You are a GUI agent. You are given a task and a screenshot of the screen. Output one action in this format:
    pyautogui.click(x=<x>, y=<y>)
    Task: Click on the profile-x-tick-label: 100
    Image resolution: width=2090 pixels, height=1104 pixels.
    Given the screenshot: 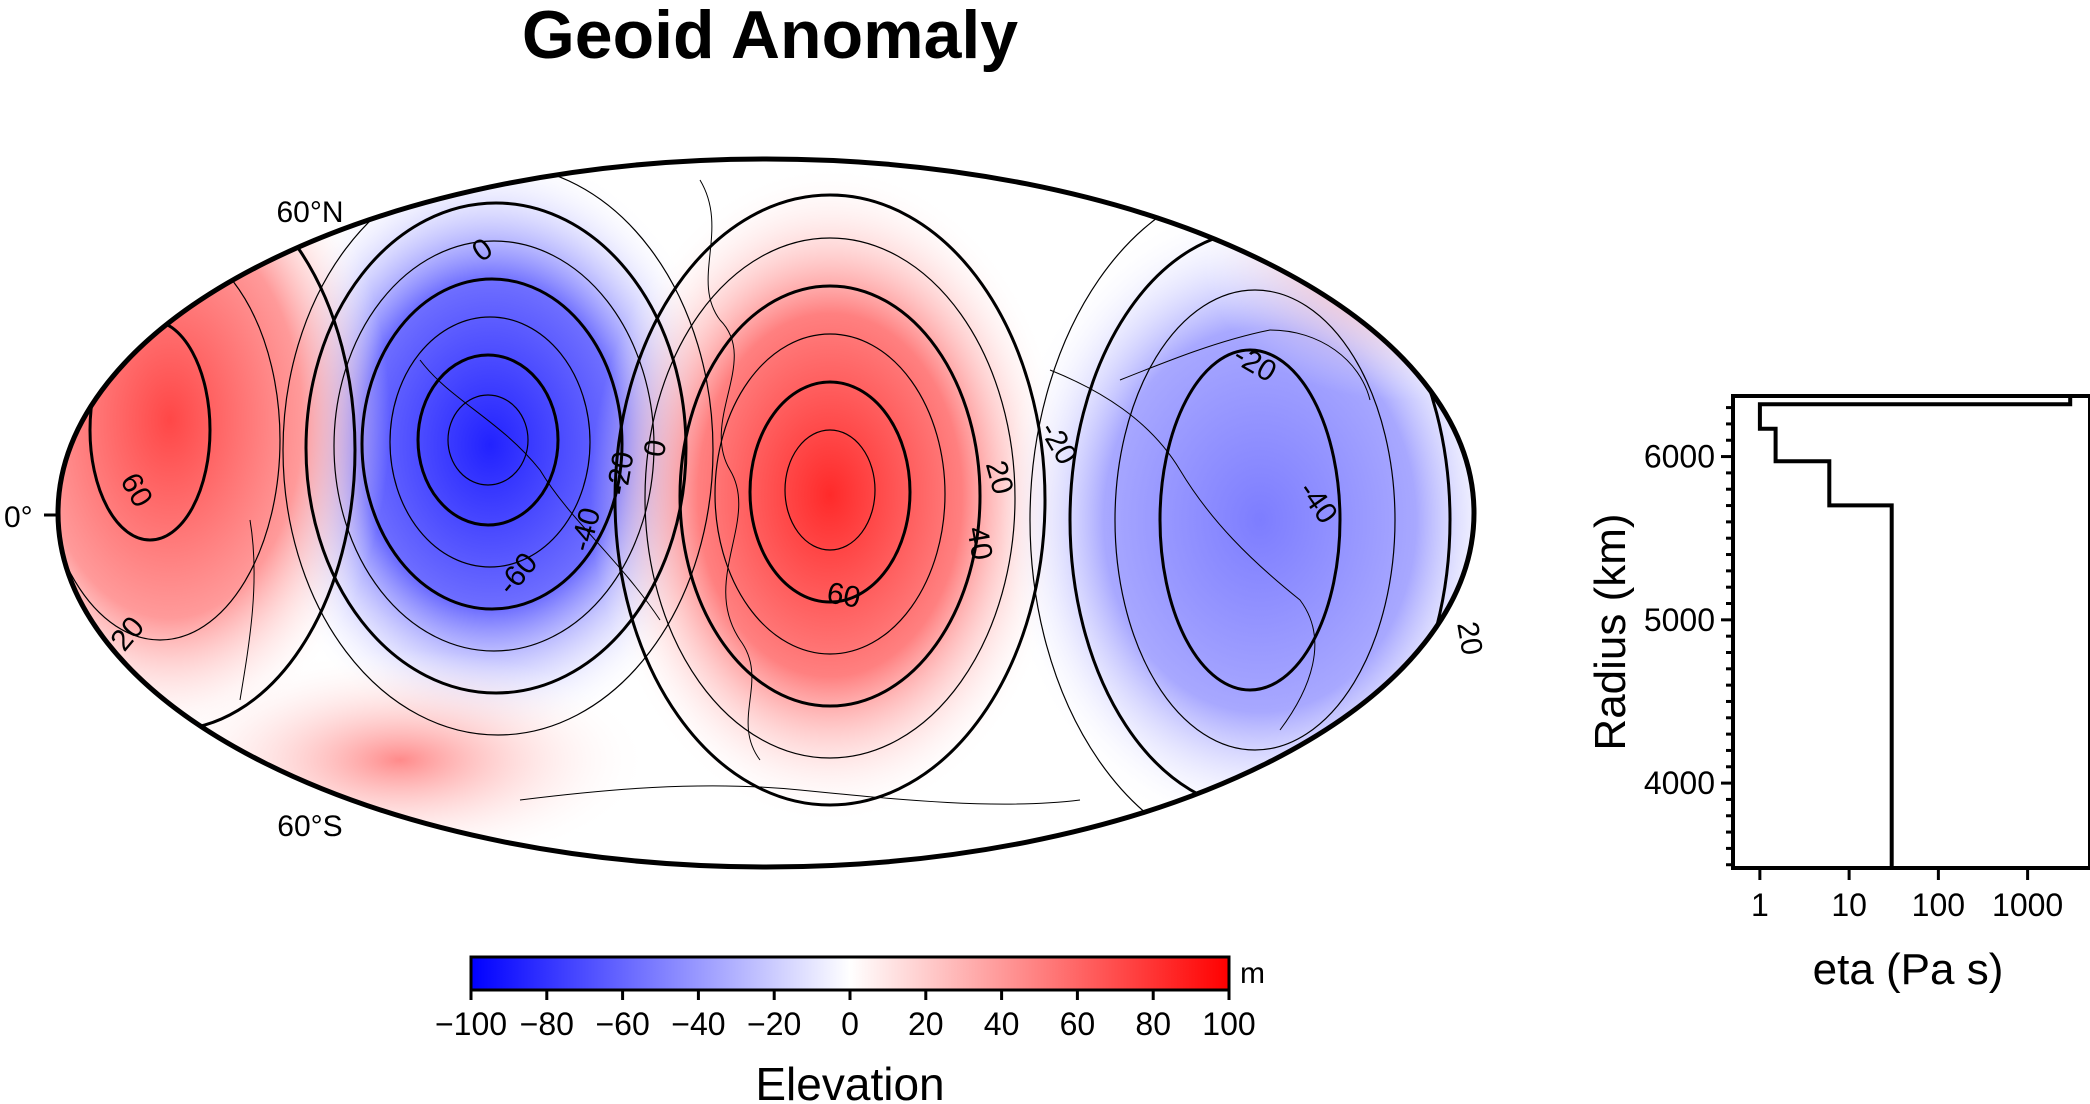 What is the action you would take?
    pyautogui.click(x=1938, y=905)
    